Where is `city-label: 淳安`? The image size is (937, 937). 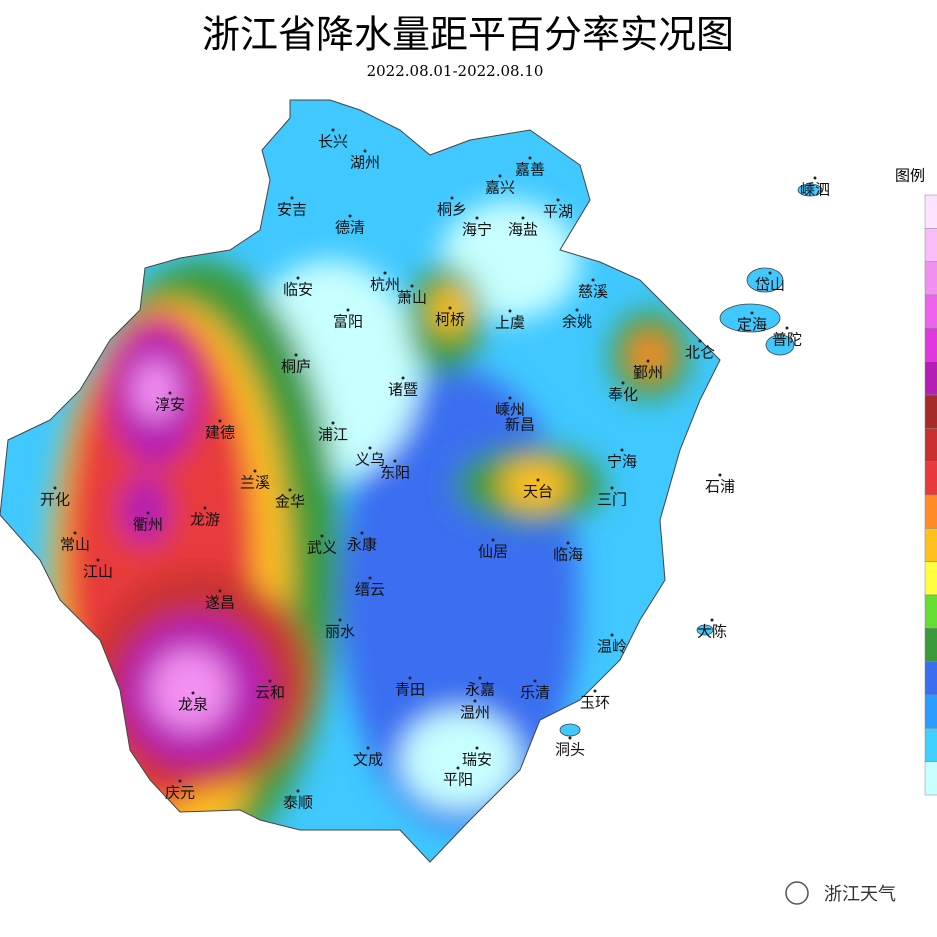 city-label: 淳安 is located at coordinates (170, 405).